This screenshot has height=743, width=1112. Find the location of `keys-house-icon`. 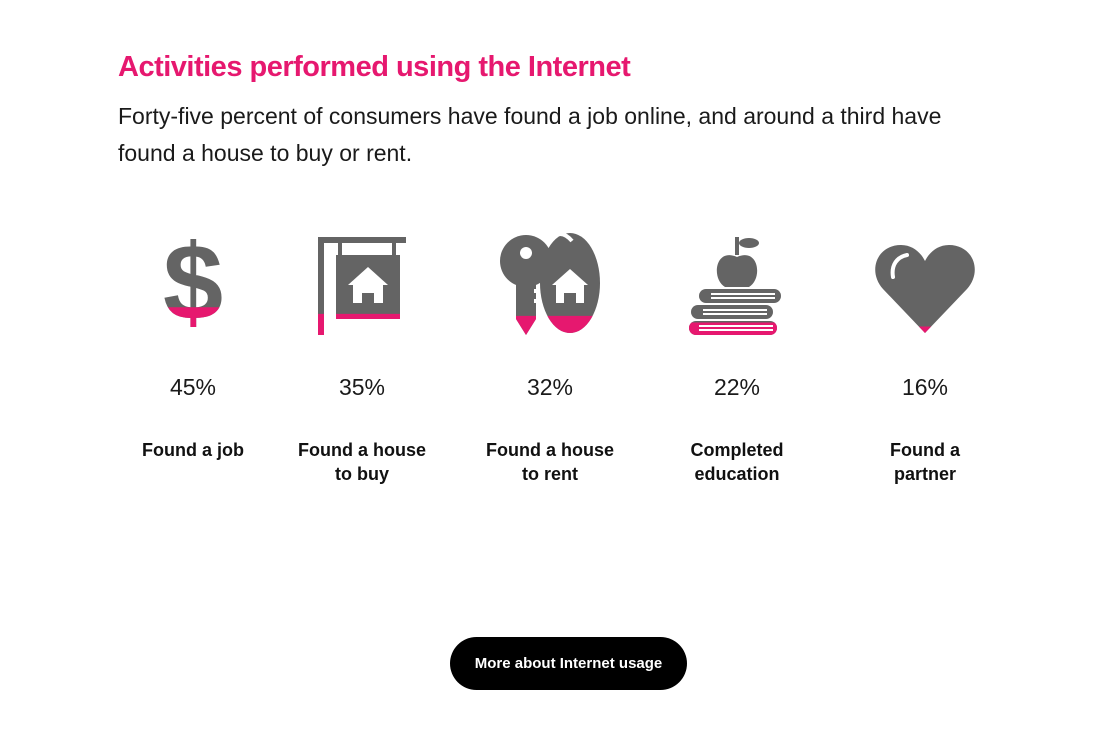

keys-house-icon is located at coordinates (550, 282).